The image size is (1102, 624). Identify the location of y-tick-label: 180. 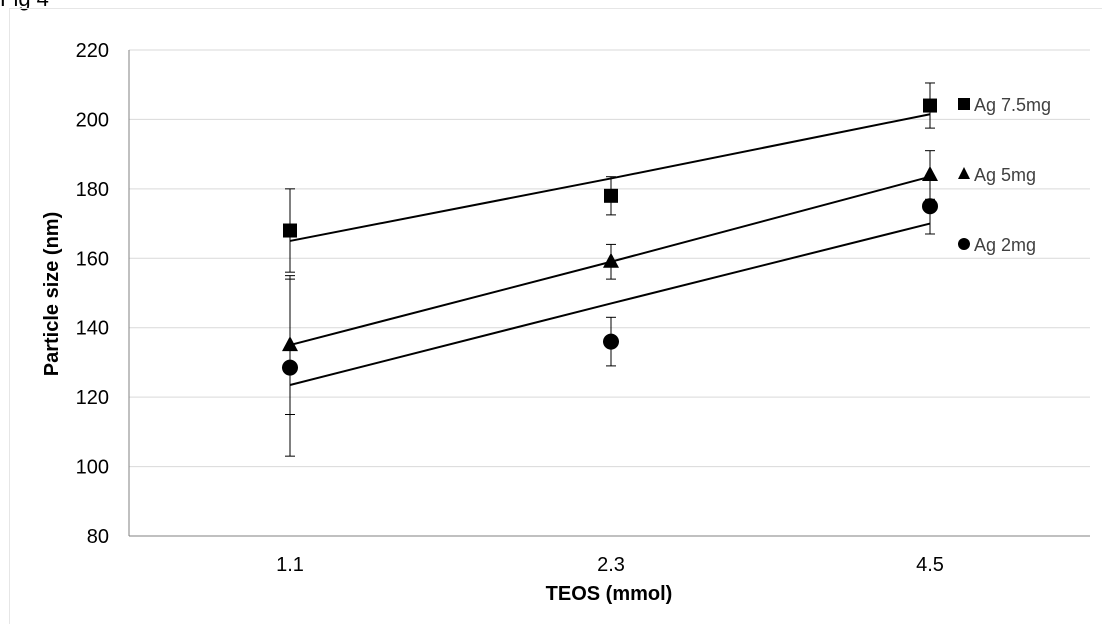
(92, 190).